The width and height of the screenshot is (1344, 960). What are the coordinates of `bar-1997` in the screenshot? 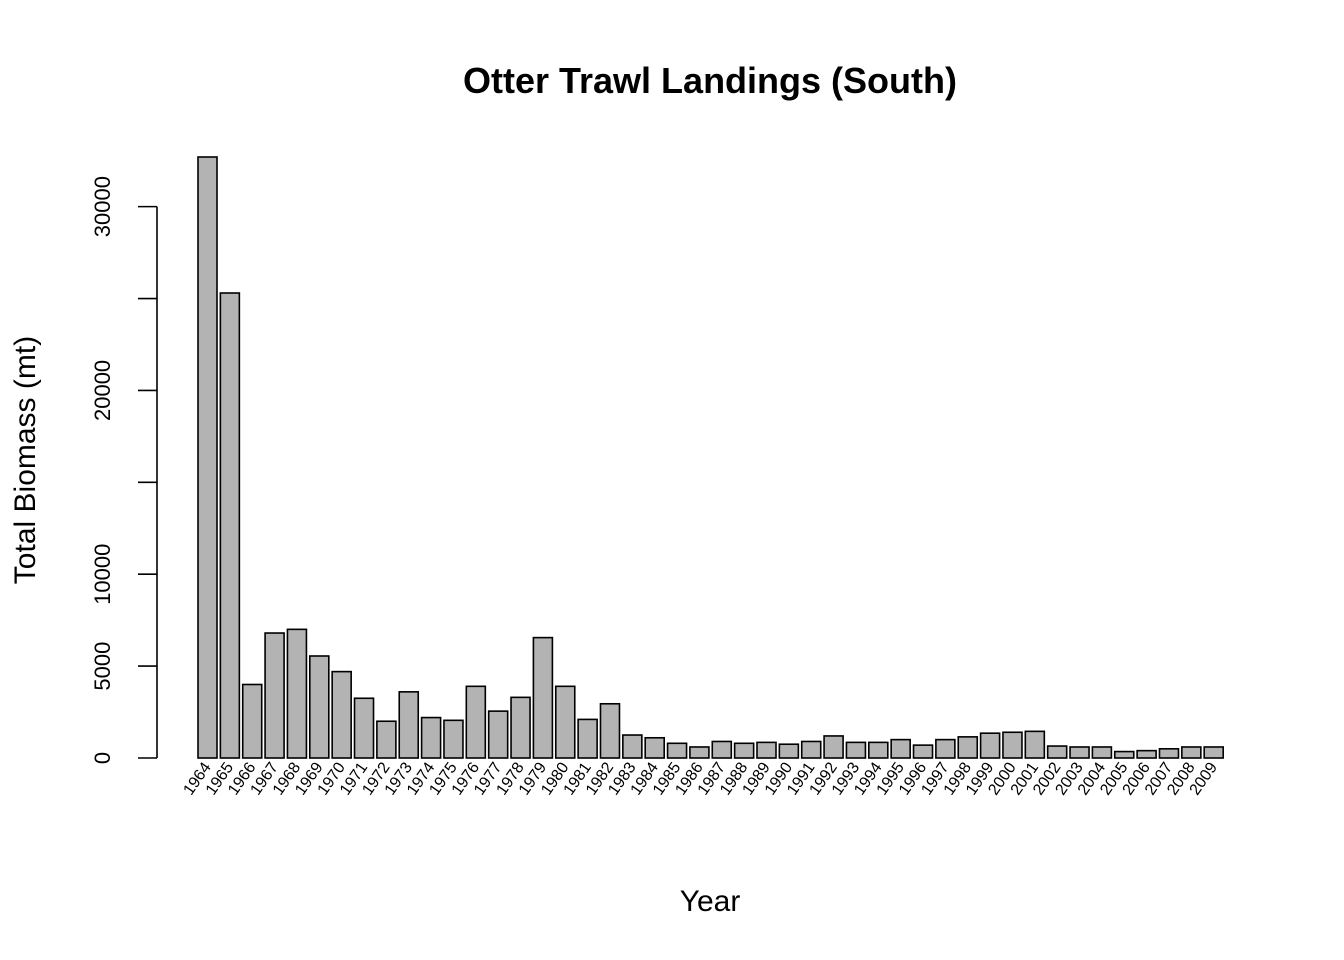 It's located at (945, 748).